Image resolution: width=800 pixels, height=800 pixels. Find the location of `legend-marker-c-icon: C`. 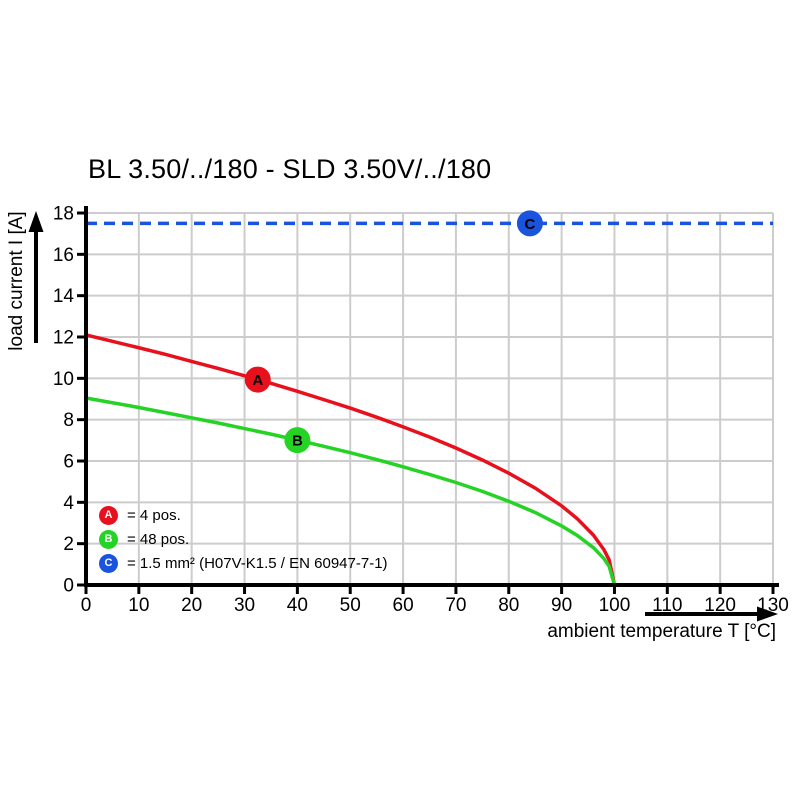

legend-marker-c-icon: C is located at coordinates (108, 563).